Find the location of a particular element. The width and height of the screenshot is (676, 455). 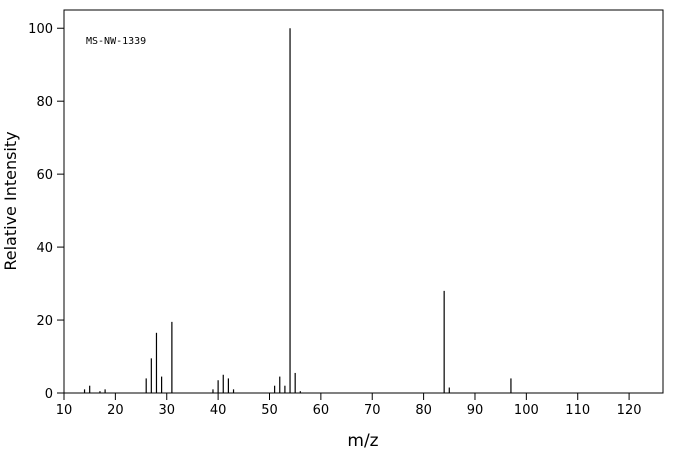

x-tick-label: 20 is located at coordinates (115, 410).